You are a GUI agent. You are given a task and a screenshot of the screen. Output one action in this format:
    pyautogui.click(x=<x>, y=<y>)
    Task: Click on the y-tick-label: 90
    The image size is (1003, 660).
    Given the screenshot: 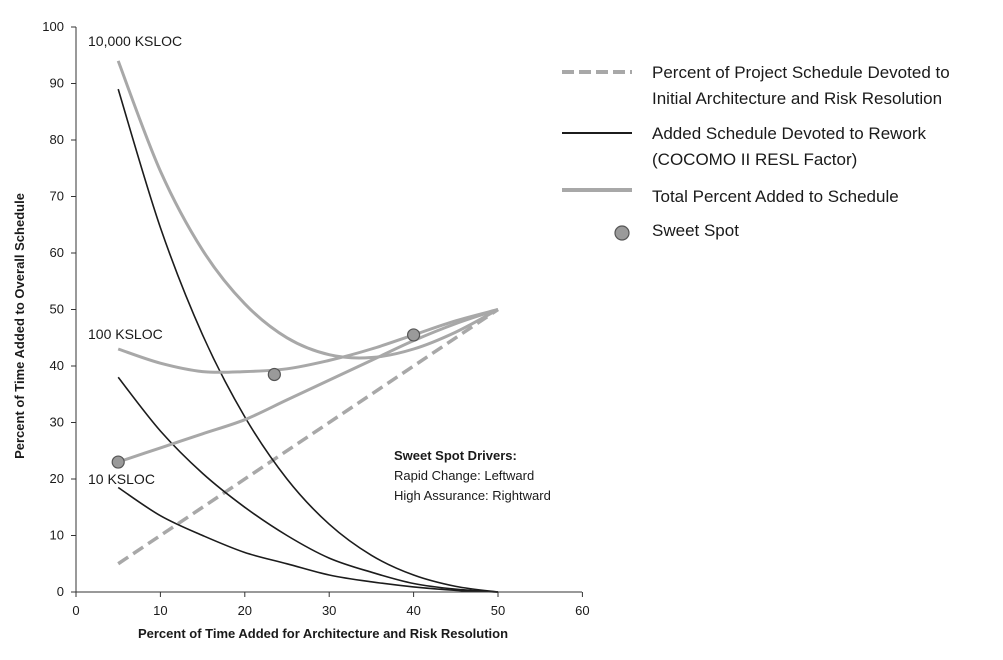 What is the action you would take?
    pyautogui.click(x=57, y=83)
    